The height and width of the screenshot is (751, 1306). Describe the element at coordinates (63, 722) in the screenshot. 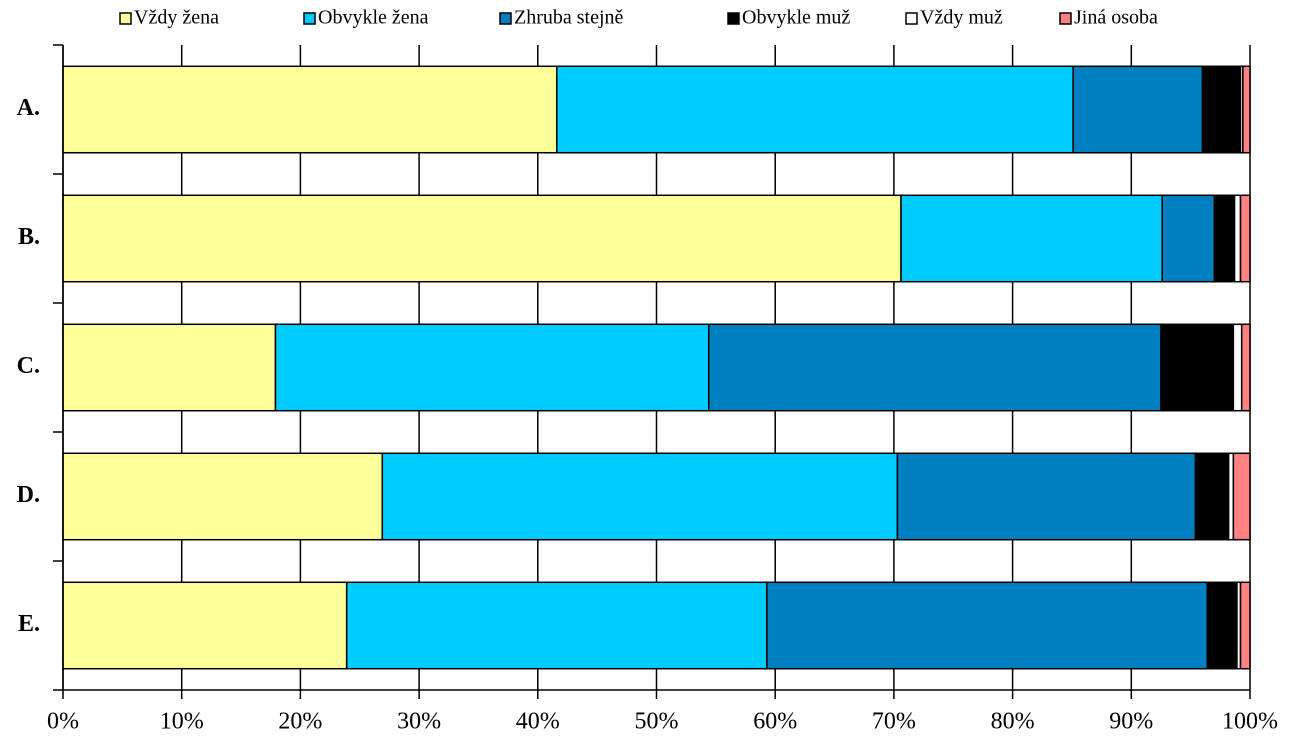

I see `x-tick-label: 0%` at that location.